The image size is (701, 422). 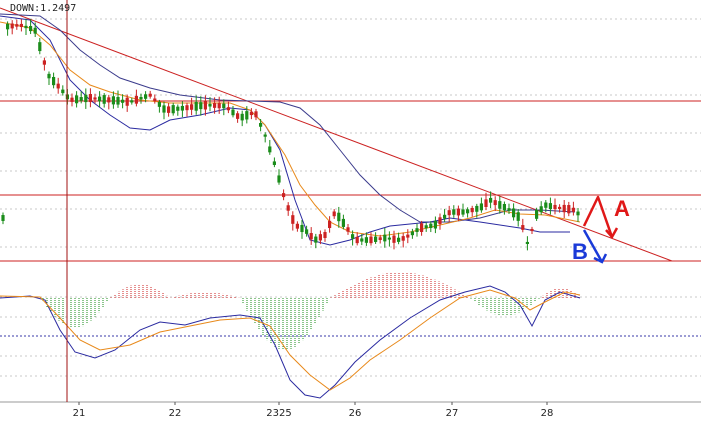 I want to click on x-axis: 21 22 2325 26 27 28, so click(x=313, y=410).